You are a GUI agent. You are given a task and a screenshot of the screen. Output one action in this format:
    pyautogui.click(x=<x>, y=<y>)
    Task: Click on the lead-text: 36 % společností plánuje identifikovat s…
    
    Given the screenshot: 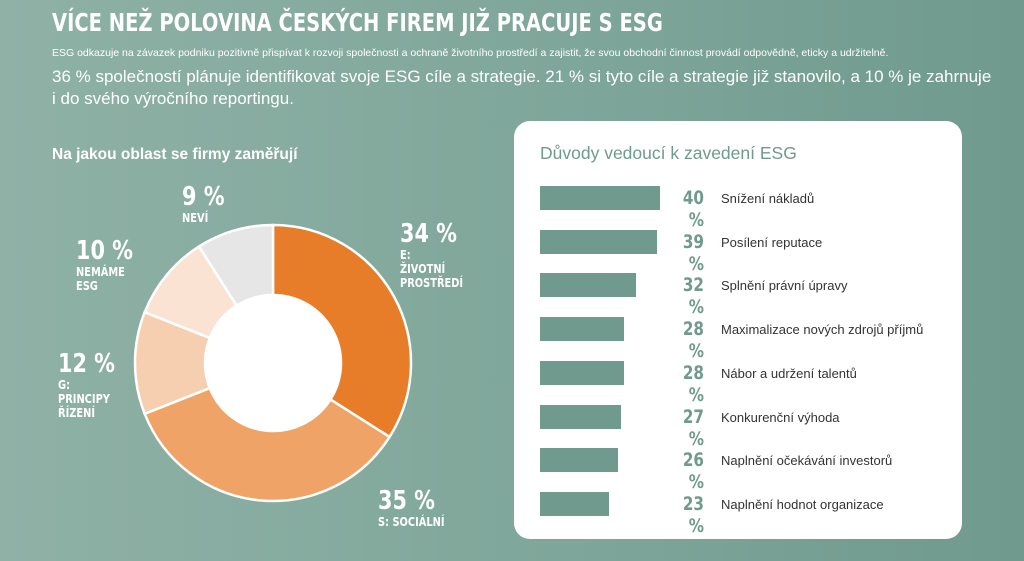 What is the action you would take?
    pyautogui.click(x=522, y=87)
    